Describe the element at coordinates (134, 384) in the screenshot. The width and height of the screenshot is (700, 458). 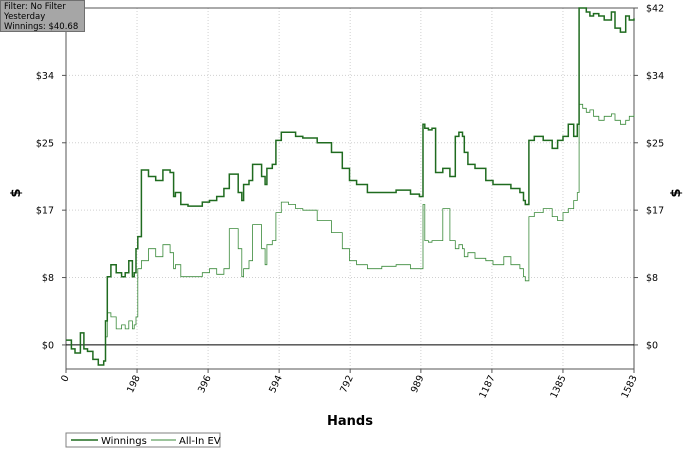
I see `x-tick-label: 198` at that location.